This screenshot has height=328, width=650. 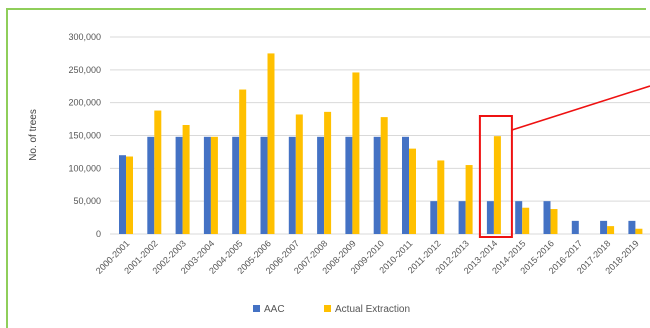 I want to click on callout-line, so click(x=580, y=108).